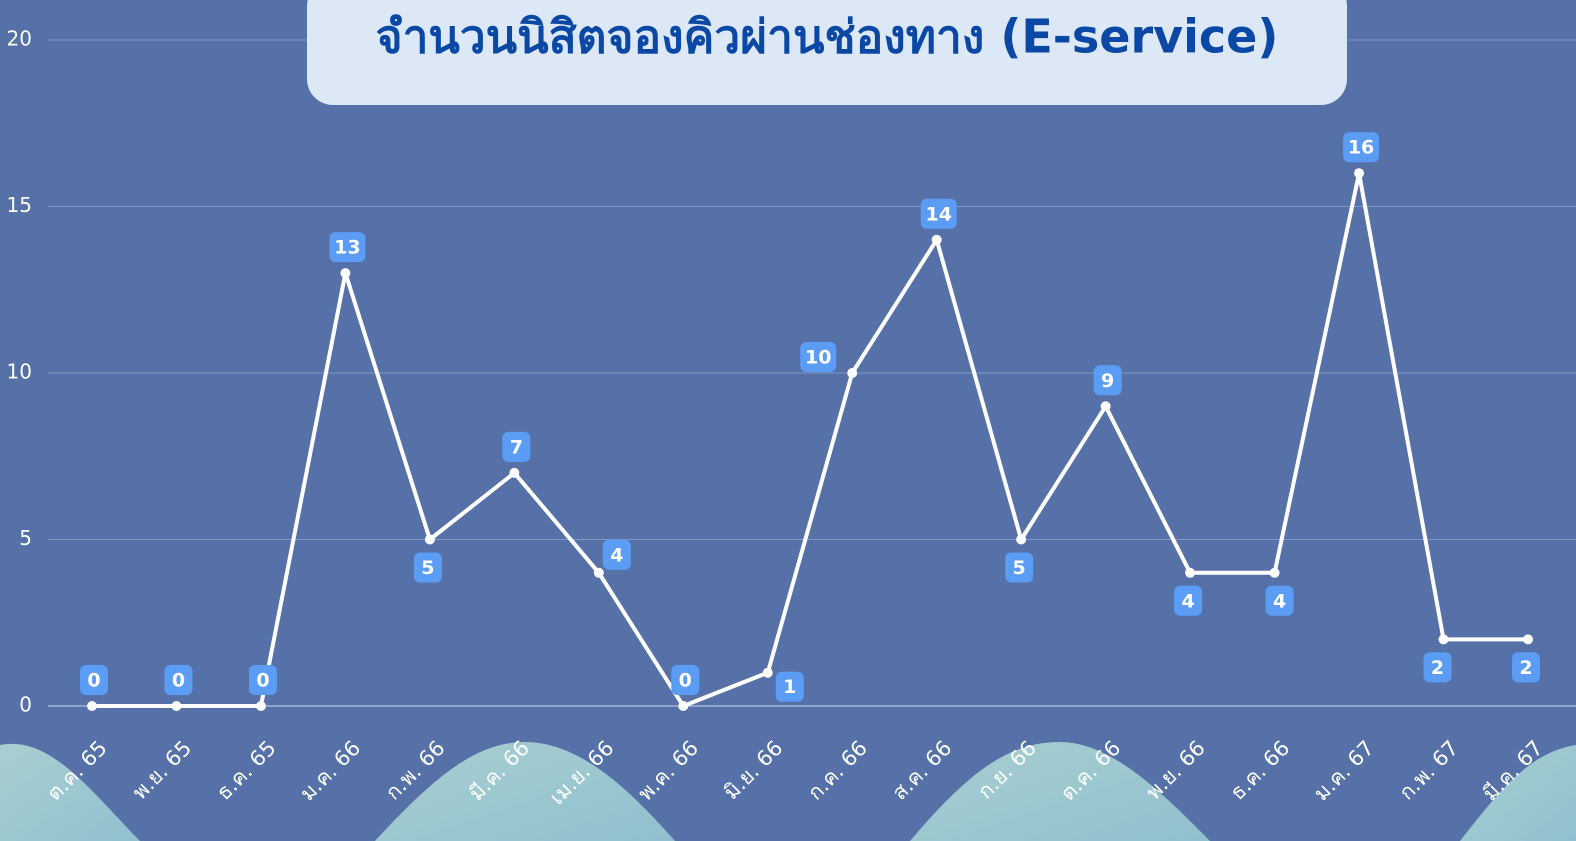 This screenshot has height=841, width=1576. What do you see at coordinates (19, 39) in the screenshot?
I see `y-tick-label: 20` at bounding box center [19, 39].